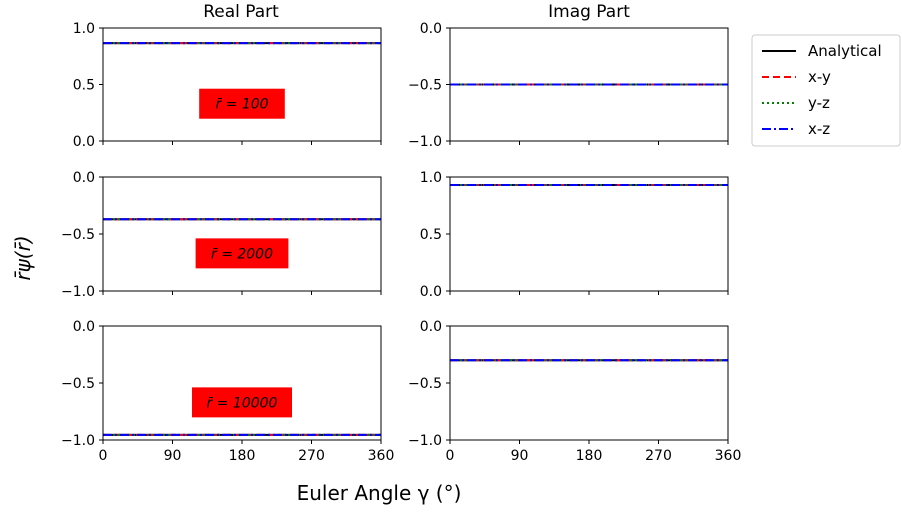  I want to click on subplot-row3-imag: −1.0 −0.5 0.0 0 90 180 270 360, so click(574, 391).